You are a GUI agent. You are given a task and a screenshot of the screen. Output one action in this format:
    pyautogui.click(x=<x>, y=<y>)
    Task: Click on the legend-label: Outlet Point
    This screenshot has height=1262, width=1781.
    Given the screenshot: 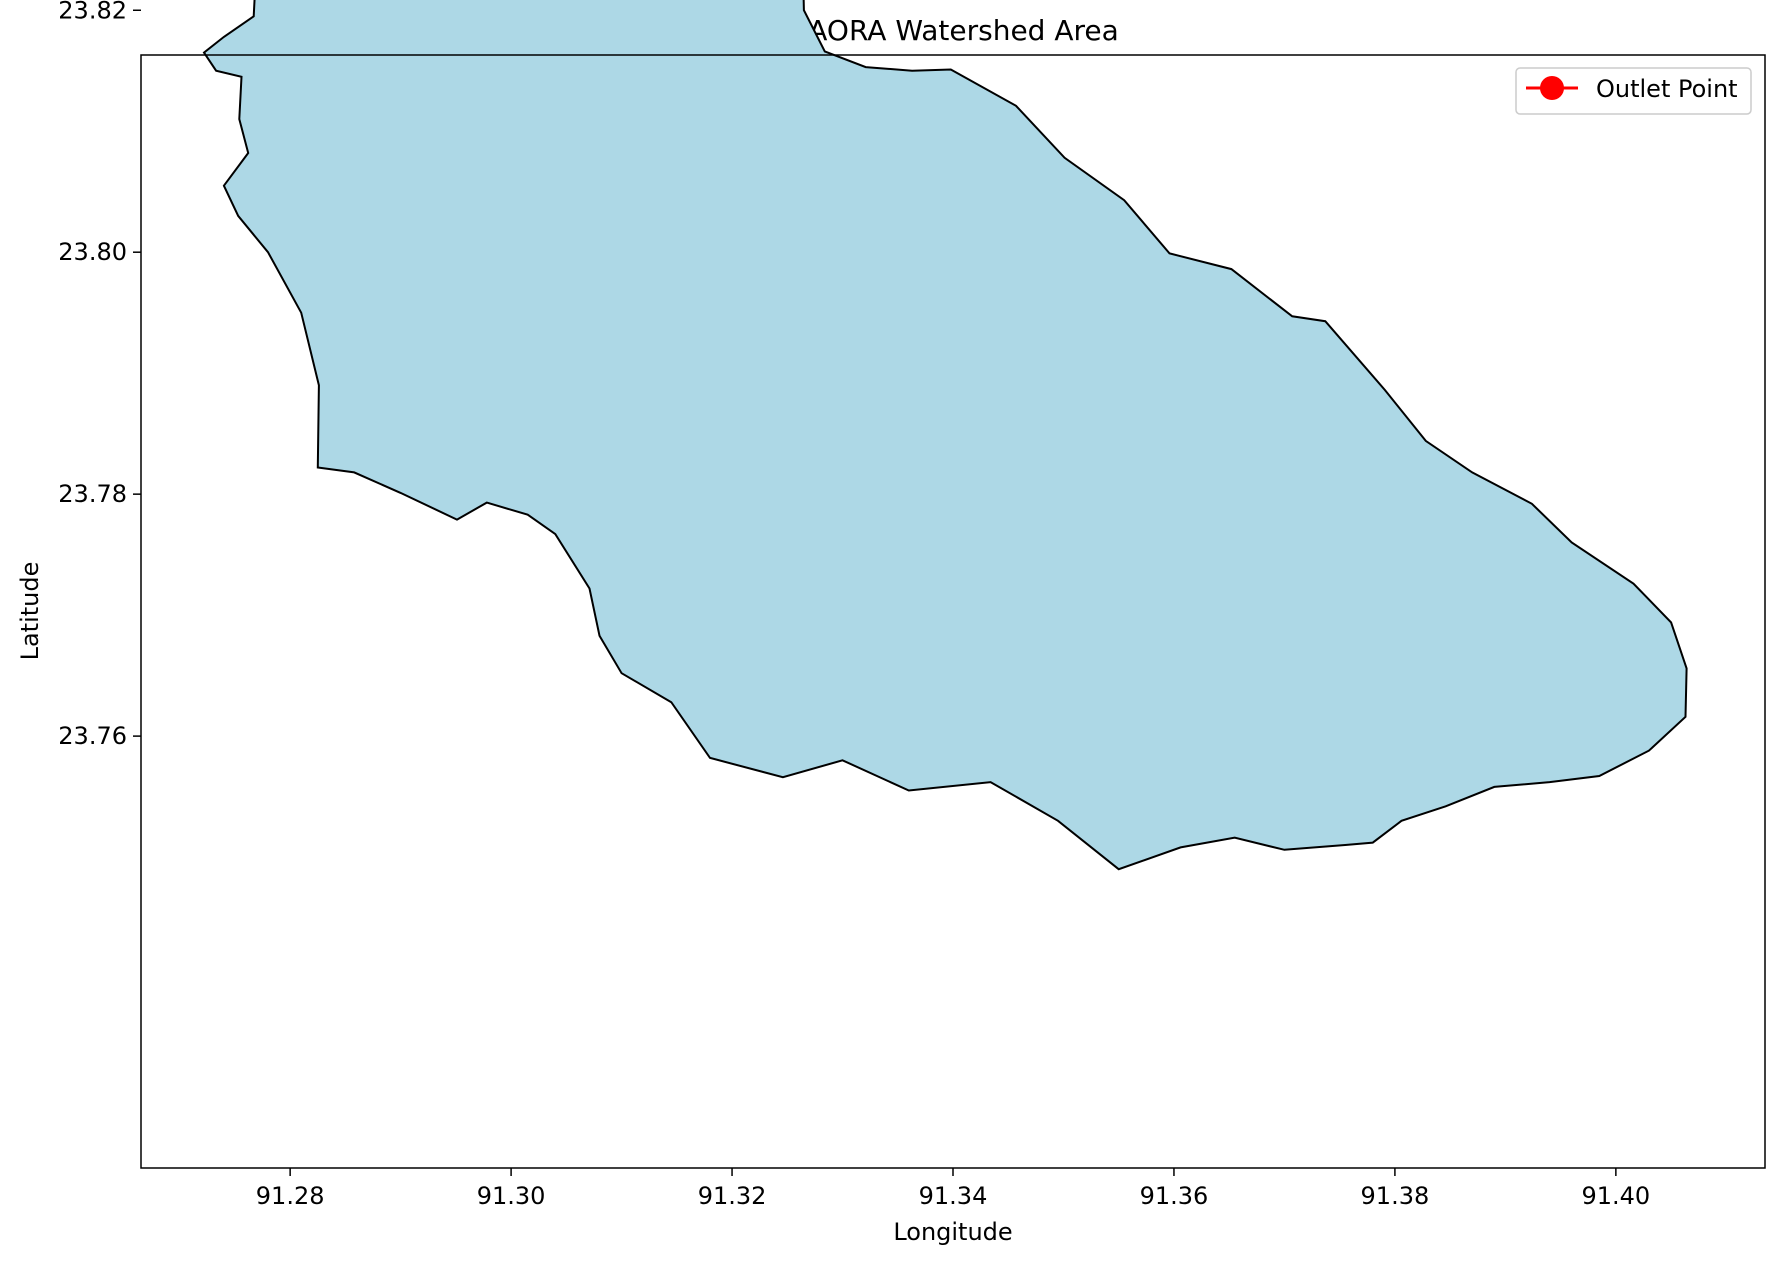 What is the action you would take?
    pyautogui.click(x=1667, y=89)
    